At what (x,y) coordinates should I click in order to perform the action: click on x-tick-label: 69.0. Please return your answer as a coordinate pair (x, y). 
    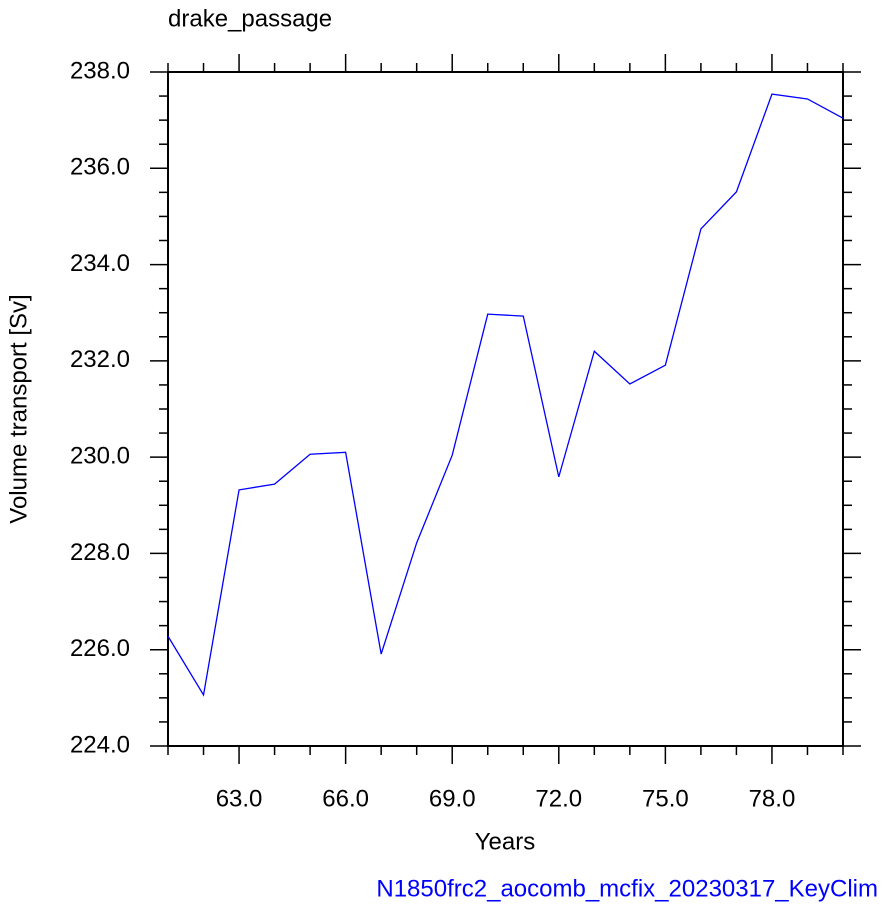
    Looking at the image, I should click on (452, 798).